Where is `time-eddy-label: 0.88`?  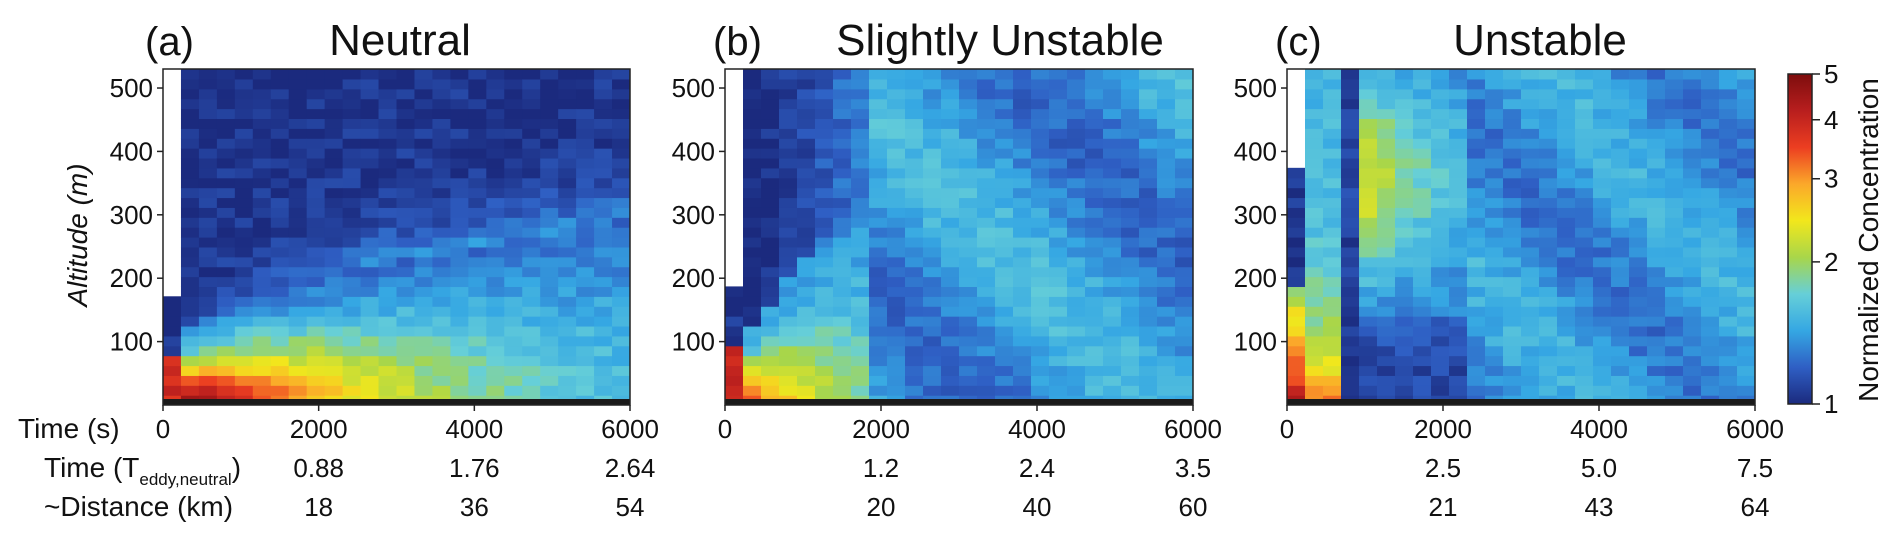 time-eddy-label: 0.88 is located at coordinates (318, 468).